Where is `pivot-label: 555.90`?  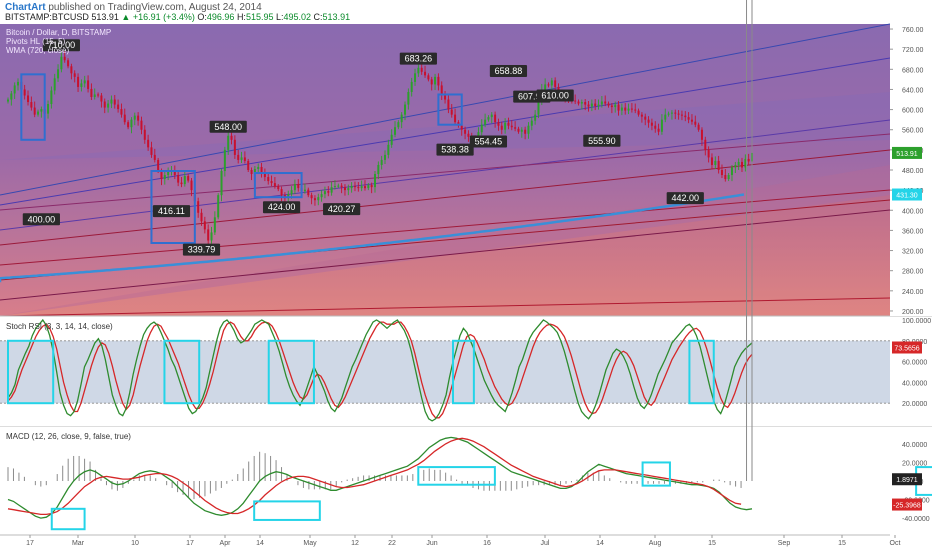 pivot-label: 555.90 is located at coordinates (602, 141).